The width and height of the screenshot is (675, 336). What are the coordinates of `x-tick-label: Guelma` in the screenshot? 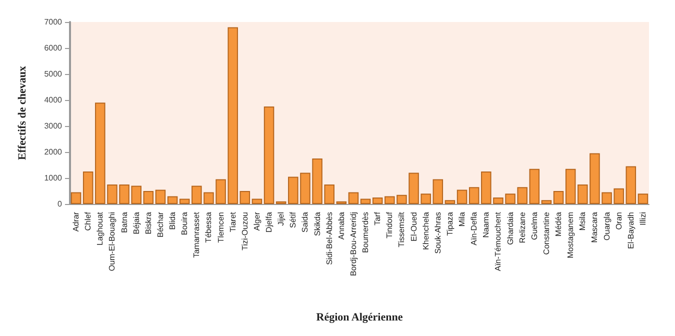 It's located at (534, 225).